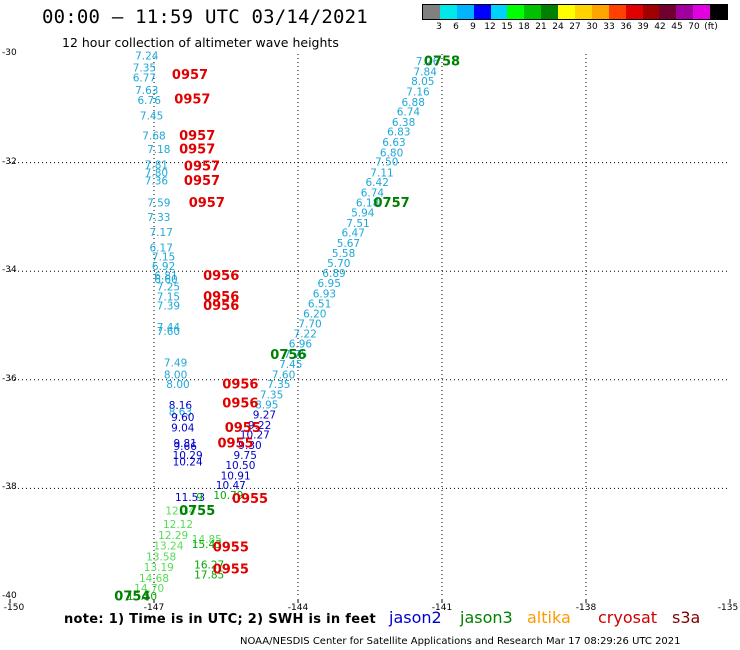 This screenshot has height=650, width=740. I want to click on swh-reading: 5.94, so click(363, 214).